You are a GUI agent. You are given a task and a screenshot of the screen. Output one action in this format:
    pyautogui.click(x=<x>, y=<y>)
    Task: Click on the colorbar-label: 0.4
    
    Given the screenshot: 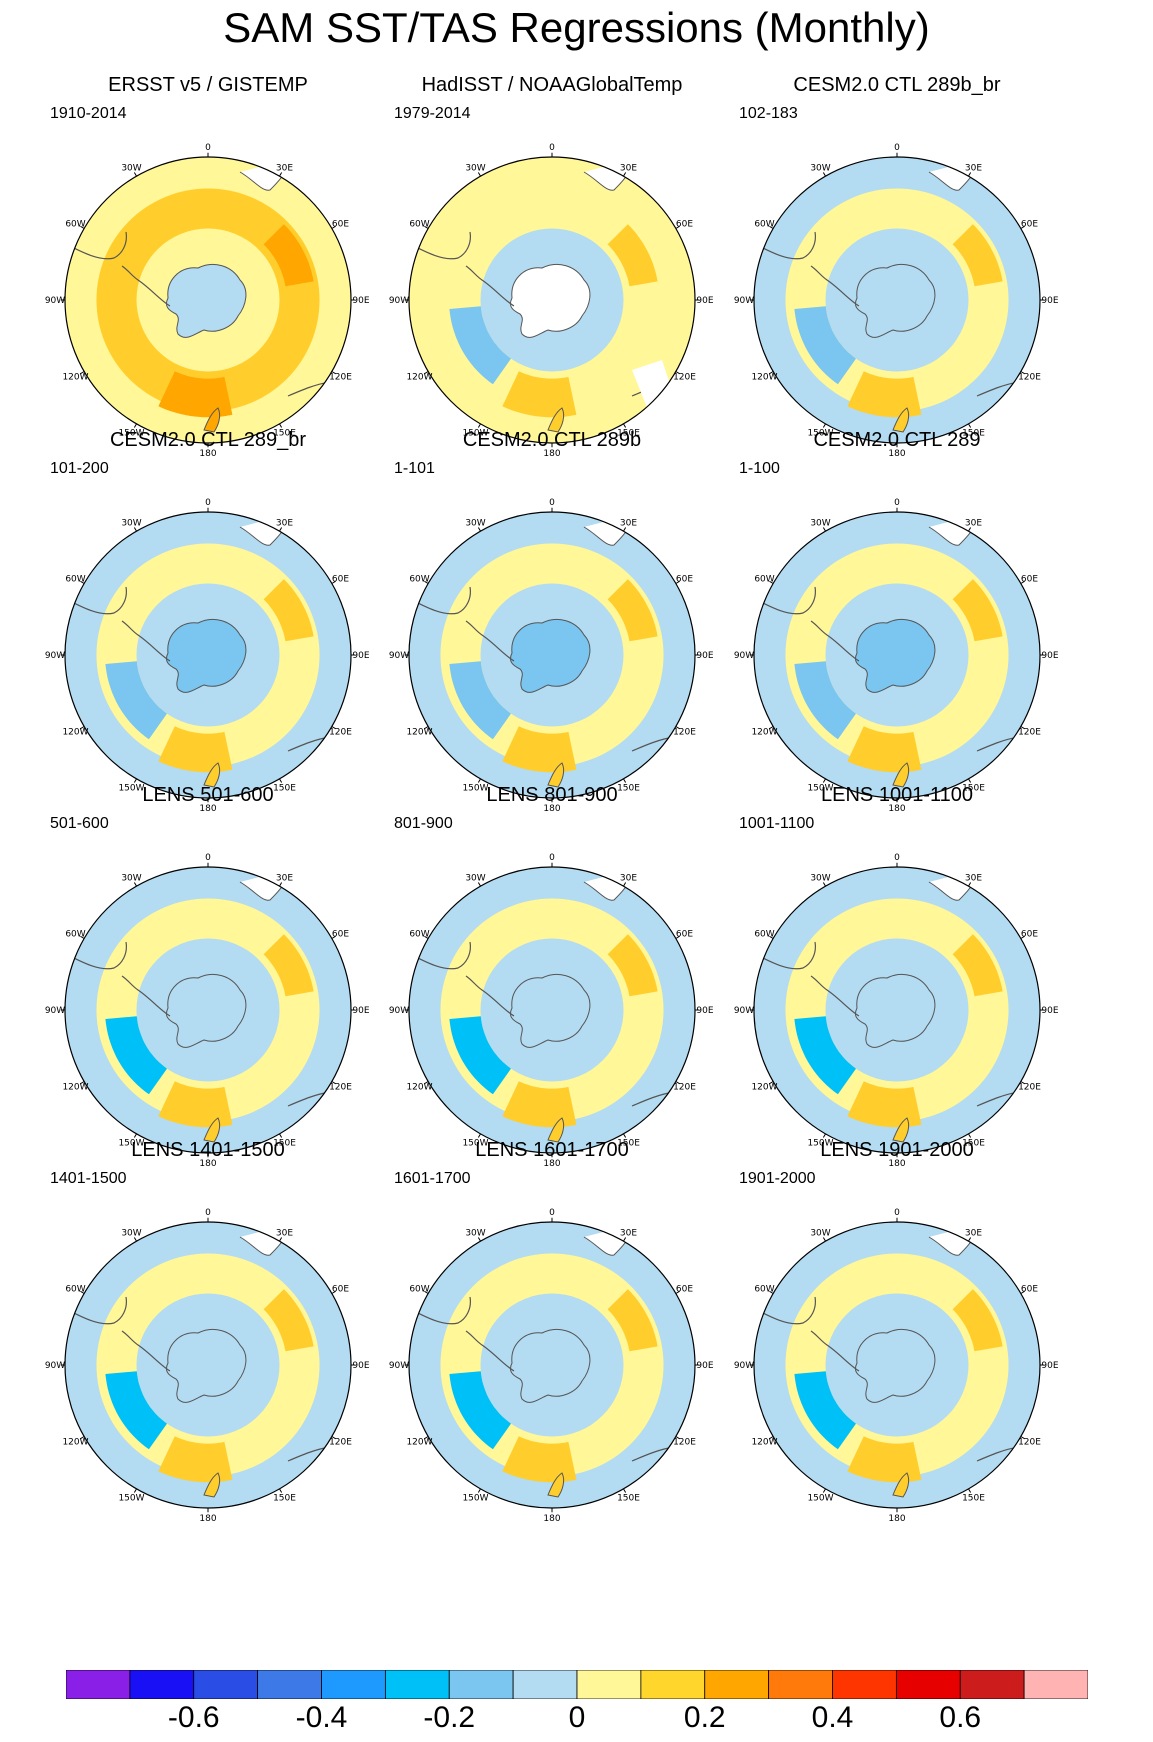 What is the action you would take?
    pyautogui.click(x=832, y=1717)
    